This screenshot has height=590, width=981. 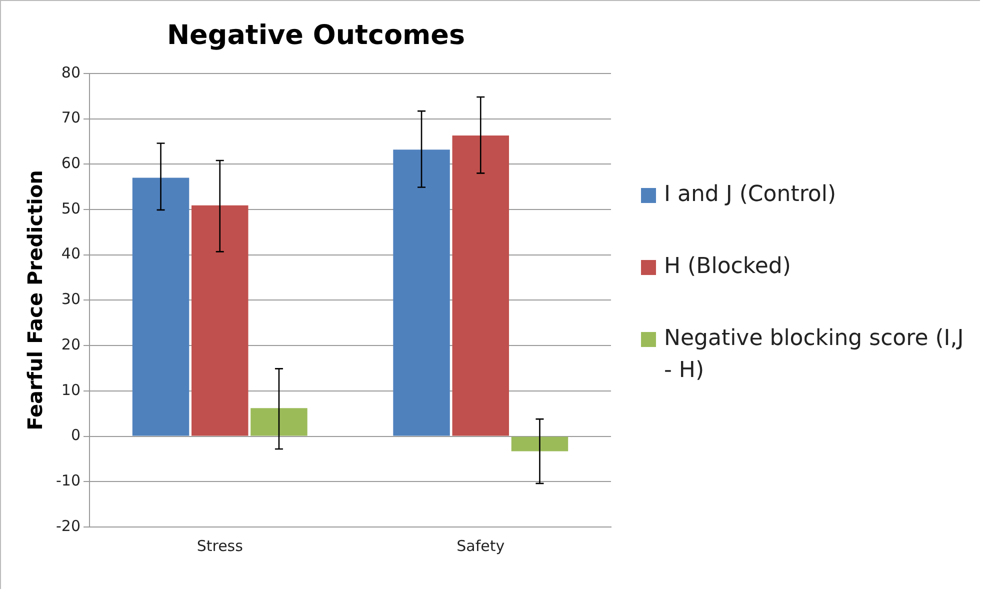 What do you see at coordinates (70, 163) in the screenshot?
I see `y-tick-label: 60` at bounding box center [70, 163].